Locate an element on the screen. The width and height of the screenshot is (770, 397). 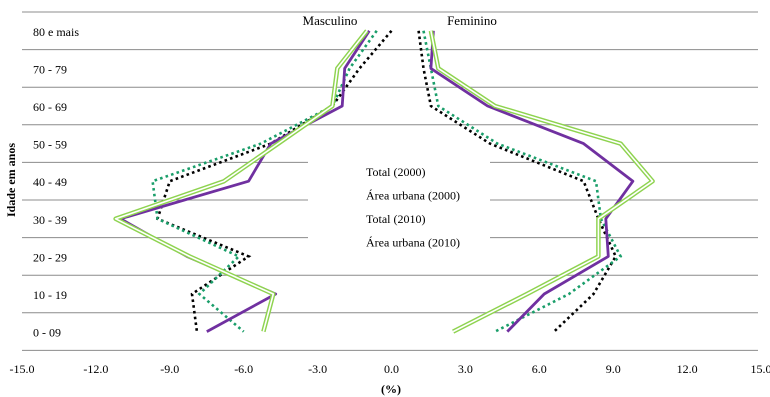
y-axis-title: Idade em anos is located at coordinates (11, 180).